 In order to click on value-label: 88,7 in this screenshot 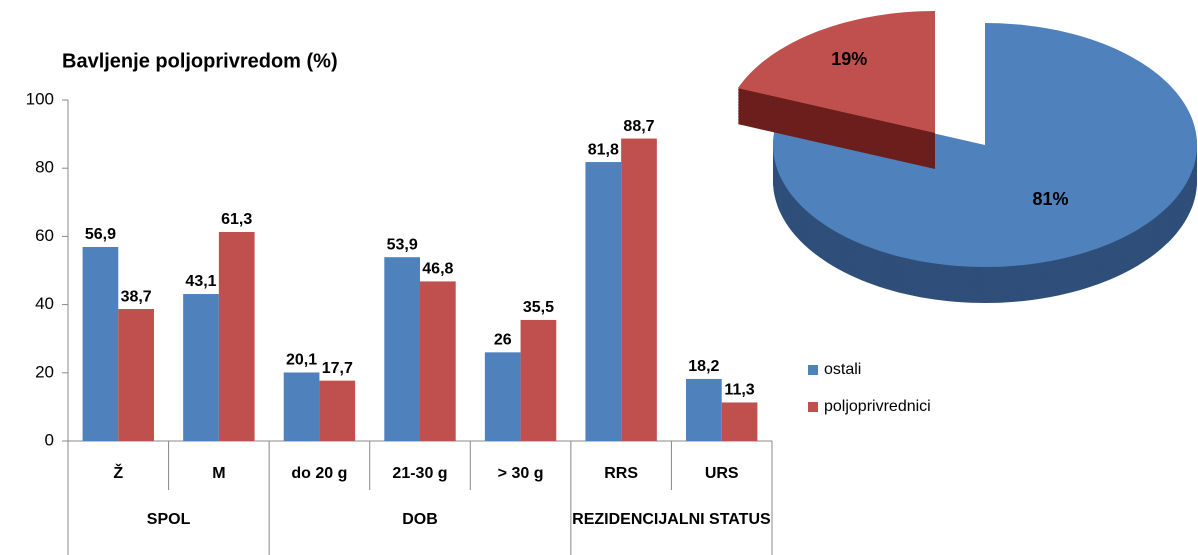, I will do `click(638, 126)`.